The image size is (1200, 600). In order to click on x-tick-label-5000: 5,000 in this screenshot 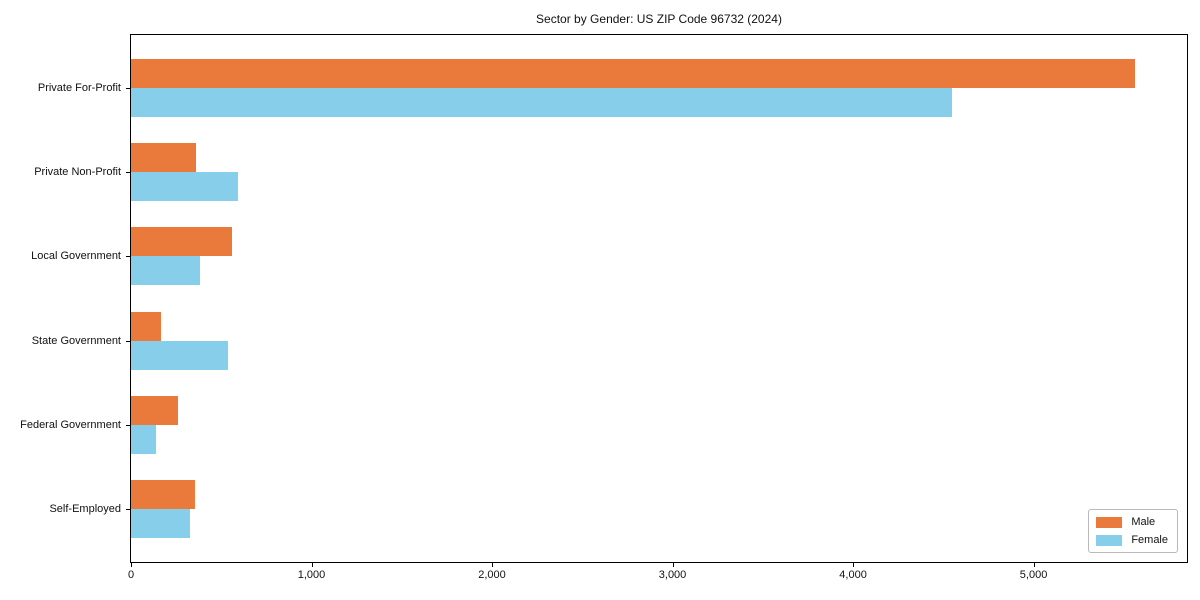, I will do `click(1033, 575)`.